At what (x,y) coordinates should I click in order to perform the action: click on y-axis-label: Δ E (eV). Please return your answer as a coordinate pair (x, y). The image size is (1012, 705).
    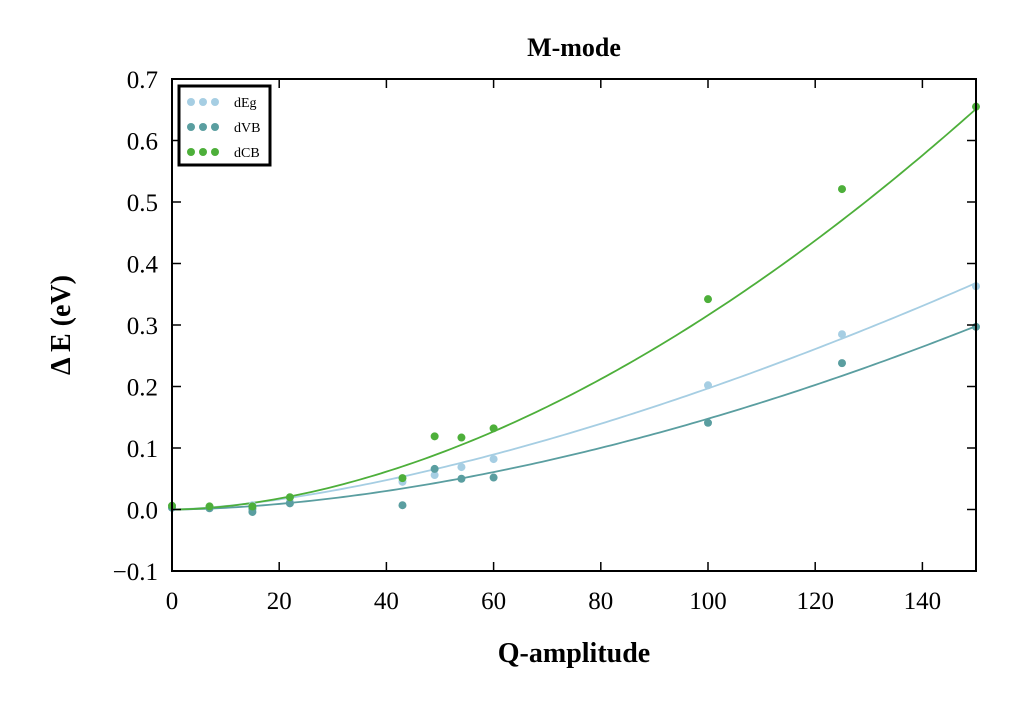
    Looking at the image, I should click on (61, 325).